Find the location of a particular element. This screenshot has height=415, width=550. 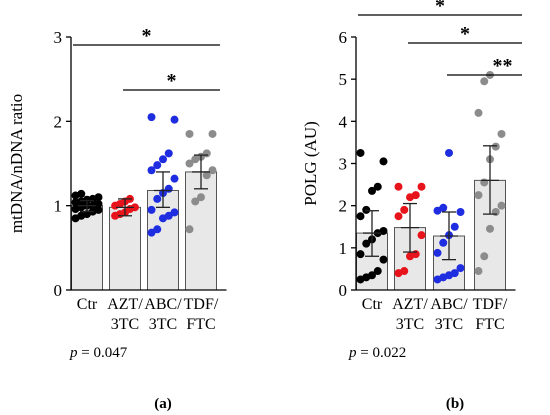

panel-label: (b) is located at coordinates (455, 404).